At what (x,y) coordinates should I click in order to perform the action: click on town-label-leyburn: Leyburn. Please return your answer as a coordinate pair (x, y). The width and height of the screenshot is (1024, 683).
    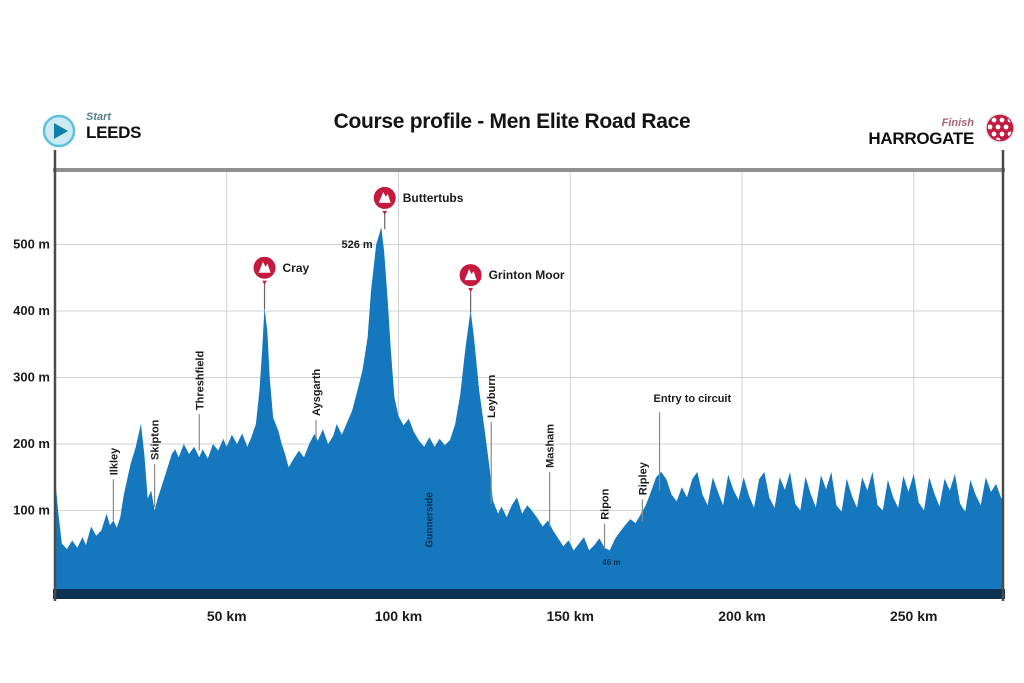
    Looking at the image, I should click on (492, 439).